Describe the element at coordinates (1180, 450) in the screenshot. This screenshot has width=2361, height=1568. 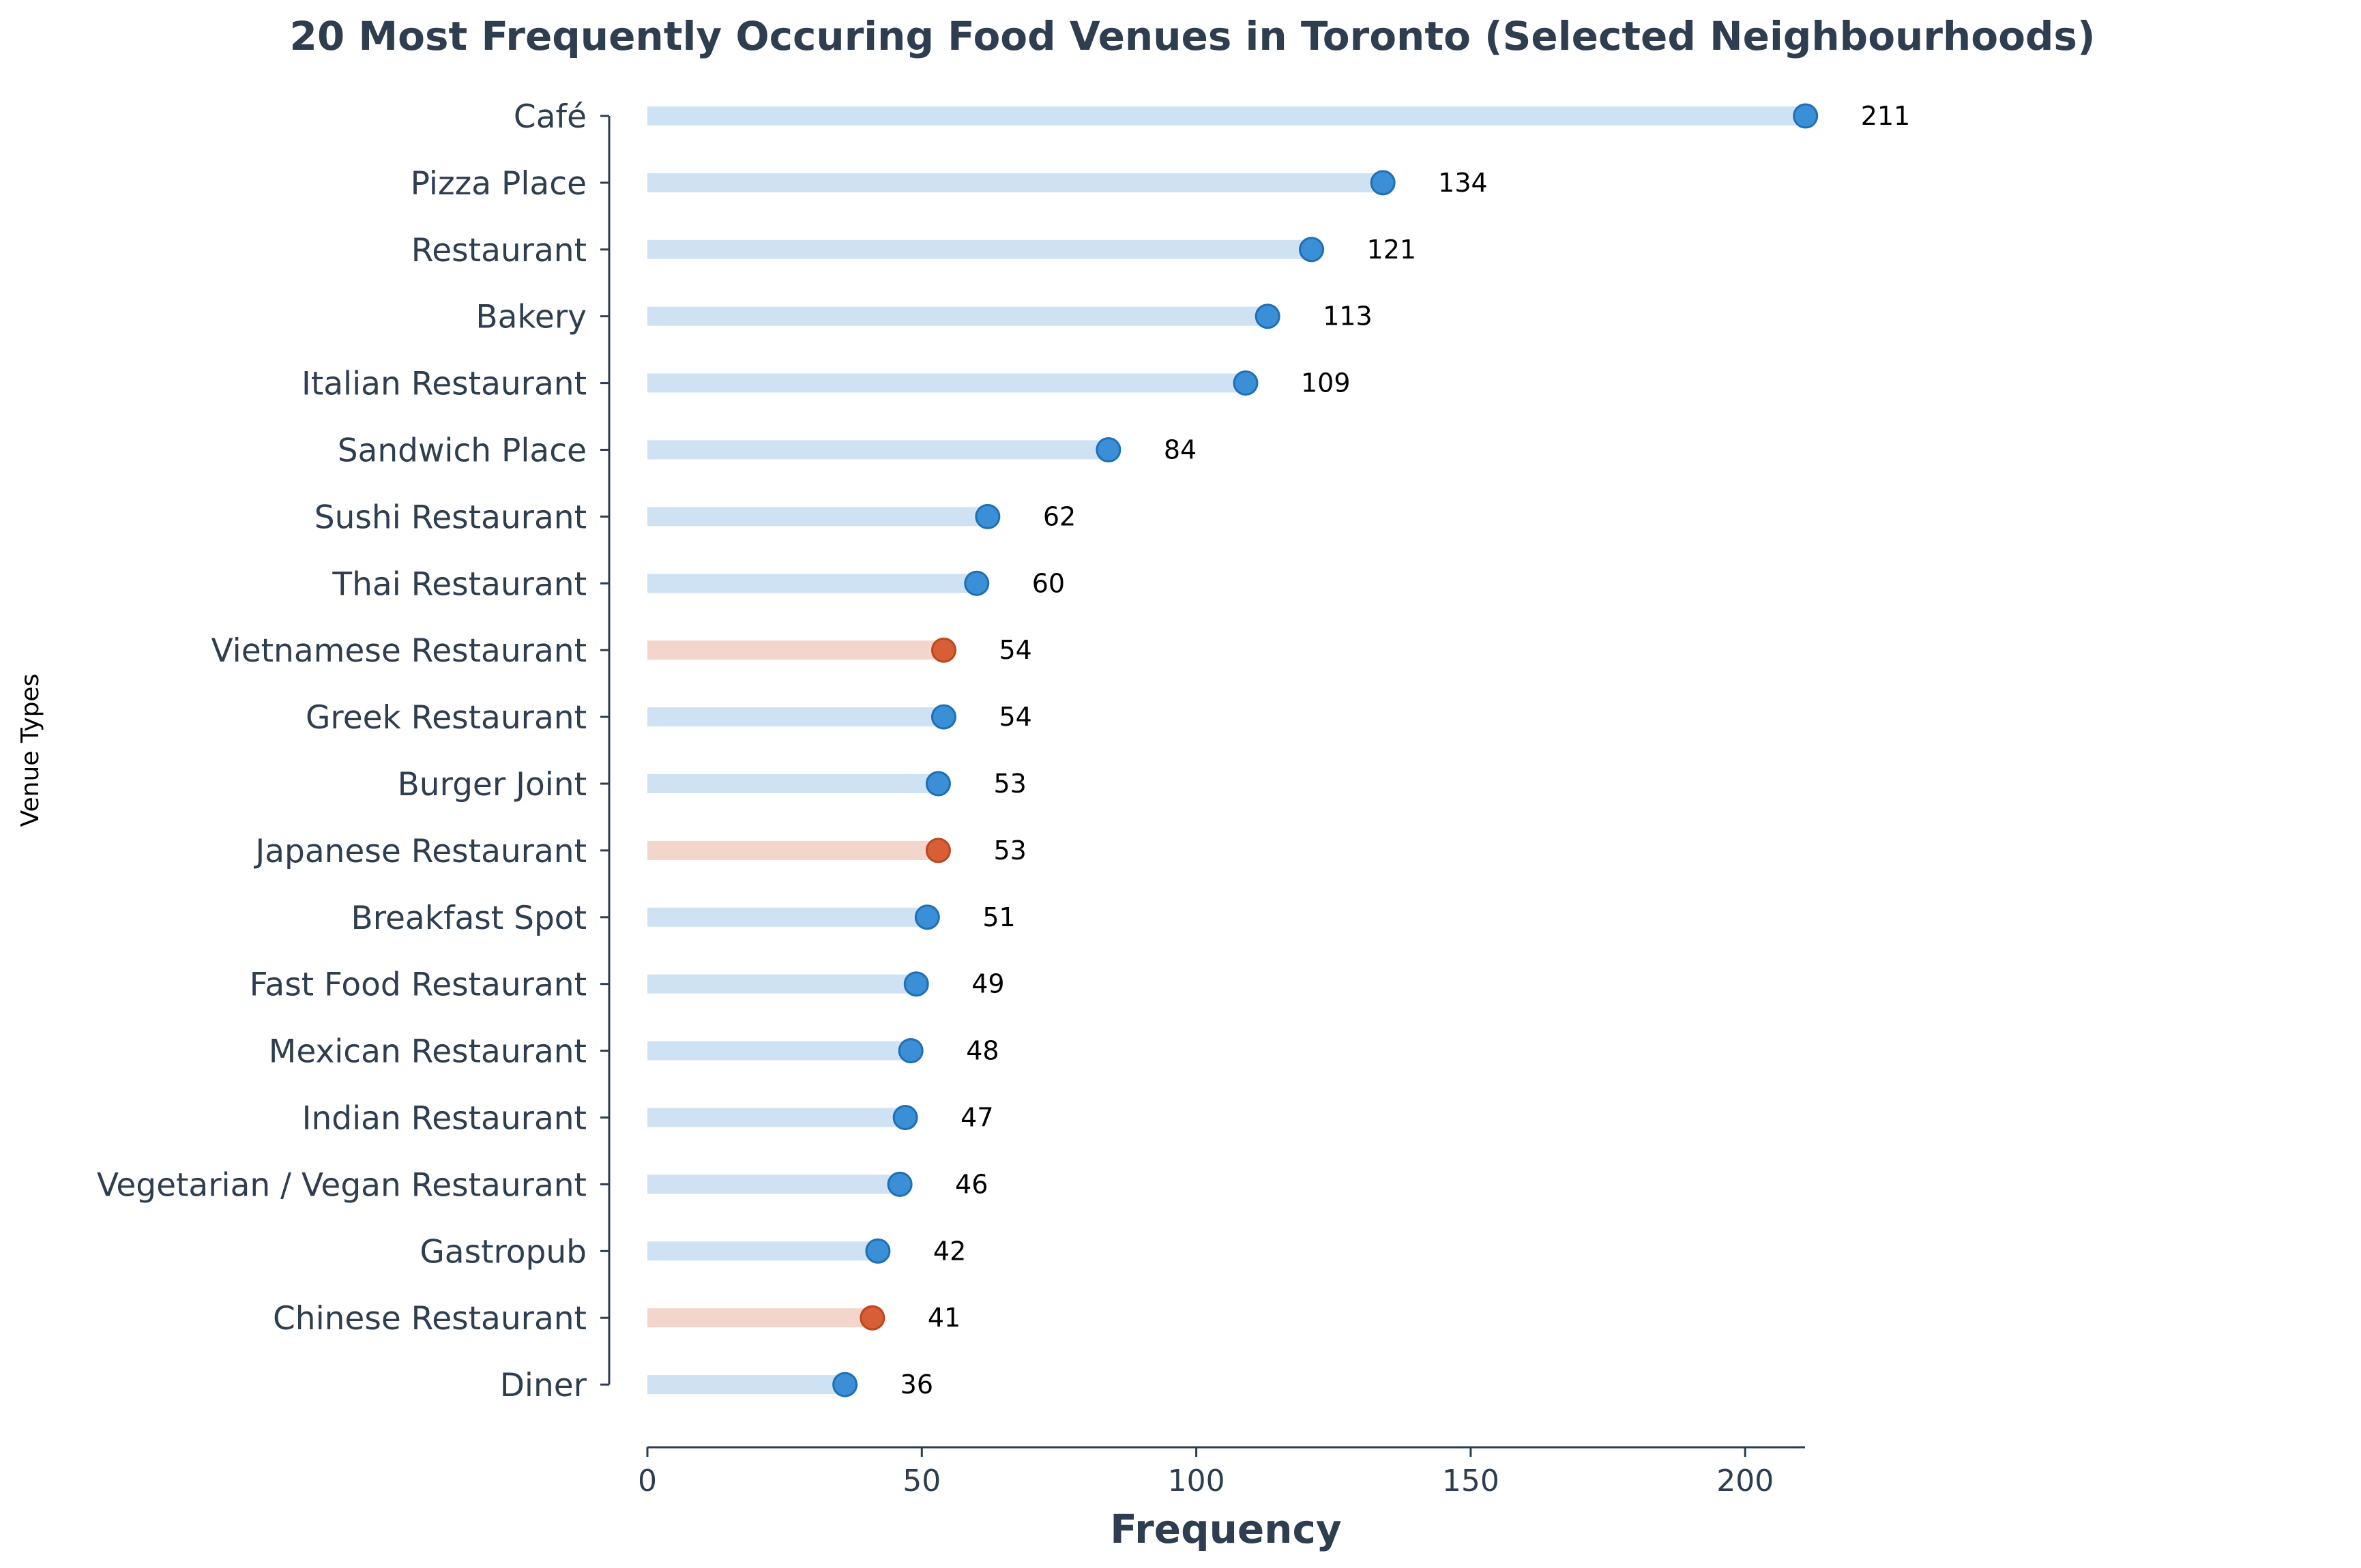
I see `value-label-sandwich-place: 84` at that location.